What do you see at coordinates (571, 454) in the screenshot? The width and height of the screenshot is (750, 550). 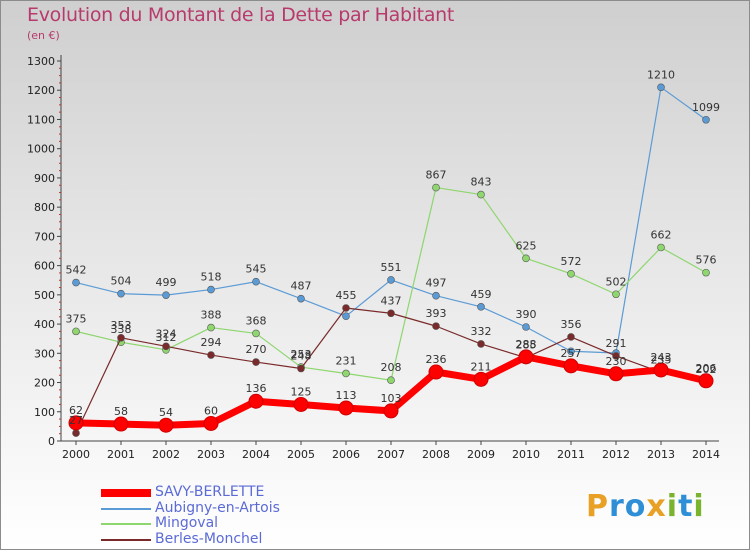 I see `x-tick-label: 2011` at bounding box center [571, 454].